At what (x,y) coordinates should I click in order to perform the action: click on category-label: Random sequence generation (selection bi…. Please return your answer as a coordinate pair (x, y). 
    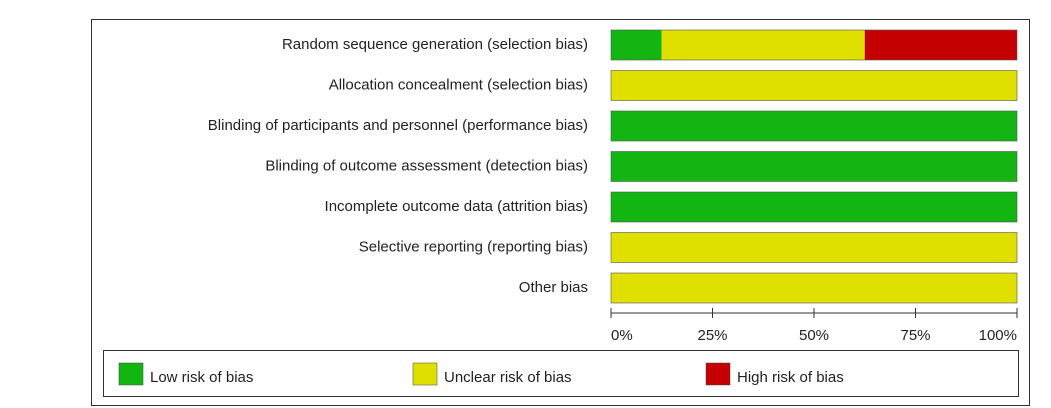
    Looking at the image, I should click on (435, 44).